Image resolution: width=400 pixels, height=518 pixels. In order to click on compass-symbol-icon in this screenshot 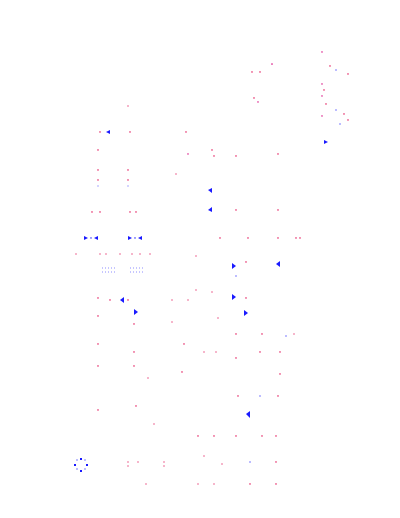, I will do `click(81, 465)`.